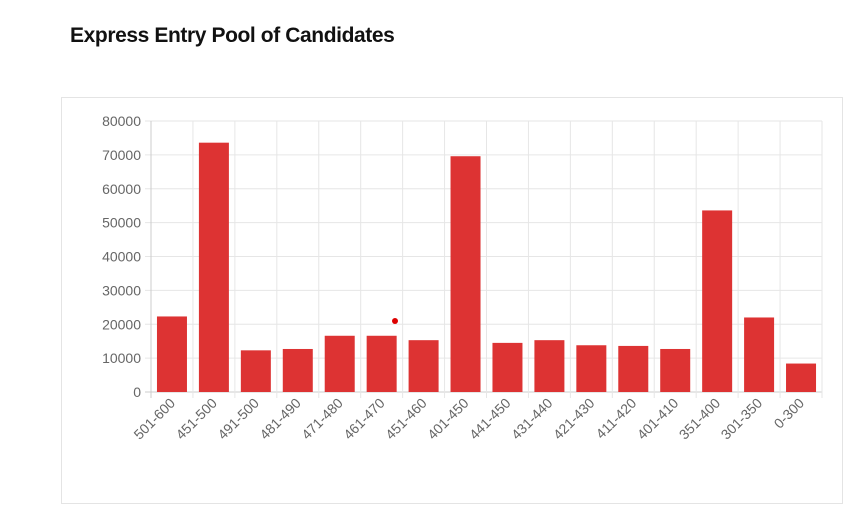 The image size is (844, 505). I want to click on x-tick-label: 451-460, so click(406, 419).